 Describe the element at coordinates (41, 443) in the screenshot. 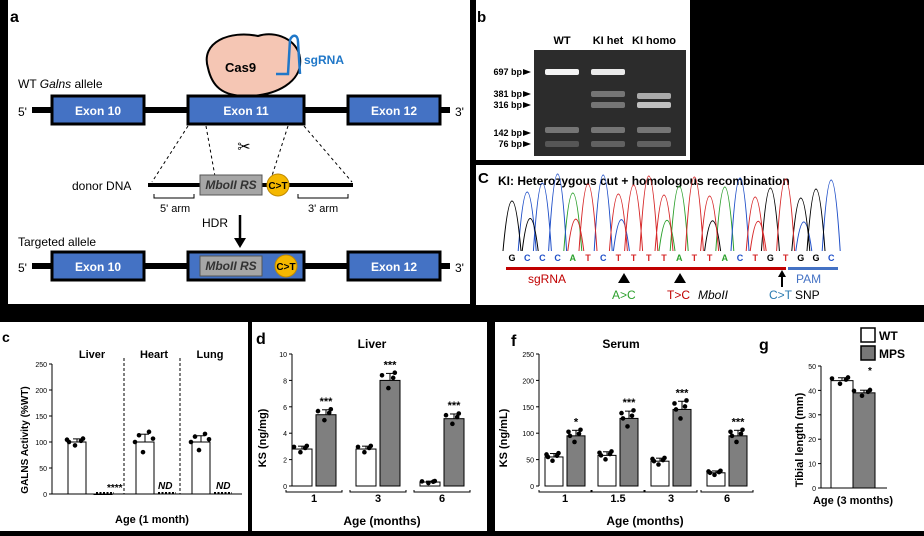

I see `y-tick-label: 100` at that location.